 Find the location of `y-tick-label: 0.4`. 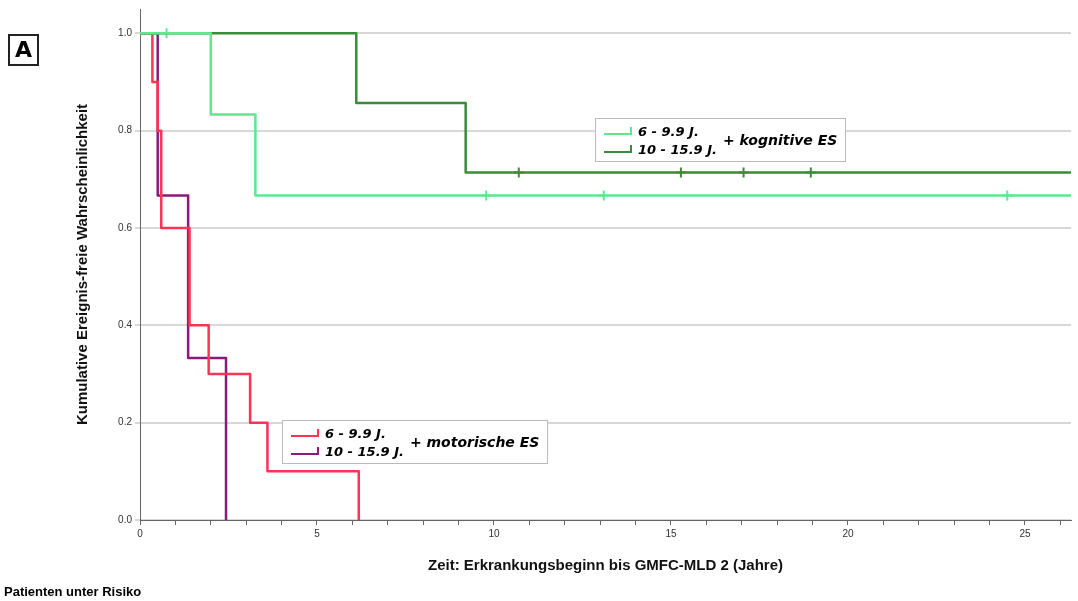

y-tick-label: 0.4 is located at coordinates (125, 325).